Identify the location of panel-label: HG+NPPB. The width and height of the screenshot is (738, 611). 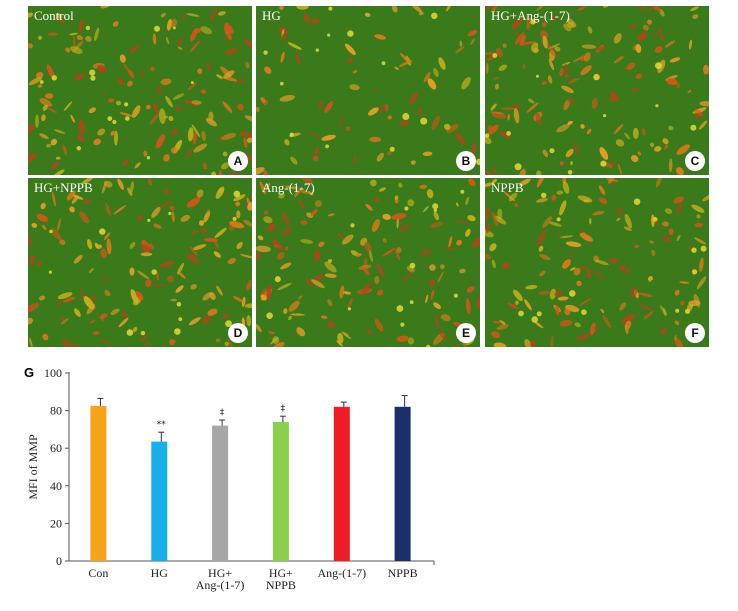
(63, 187).